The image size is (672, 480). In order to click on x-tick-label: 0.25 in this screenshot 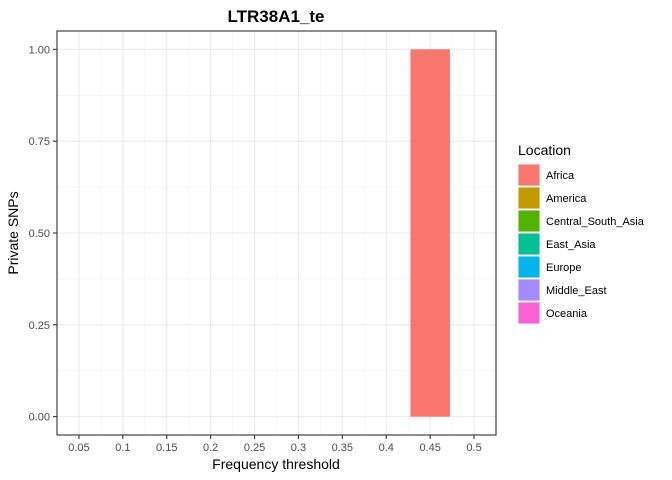, I will do `click(254, 448)`.